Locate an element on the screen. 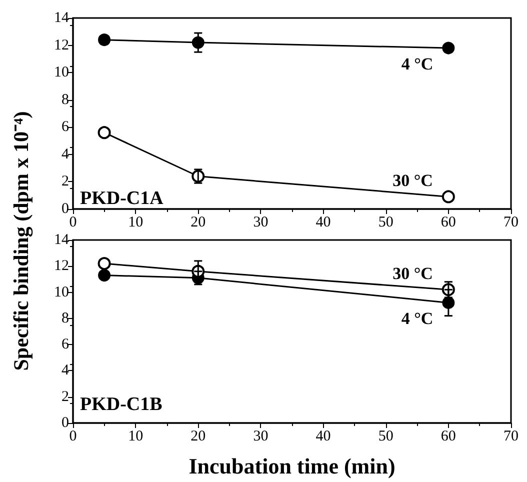 This screenshot has height=482, width=527. x-axis-title: Incubation time (min) is located at coordinates (292, 466).